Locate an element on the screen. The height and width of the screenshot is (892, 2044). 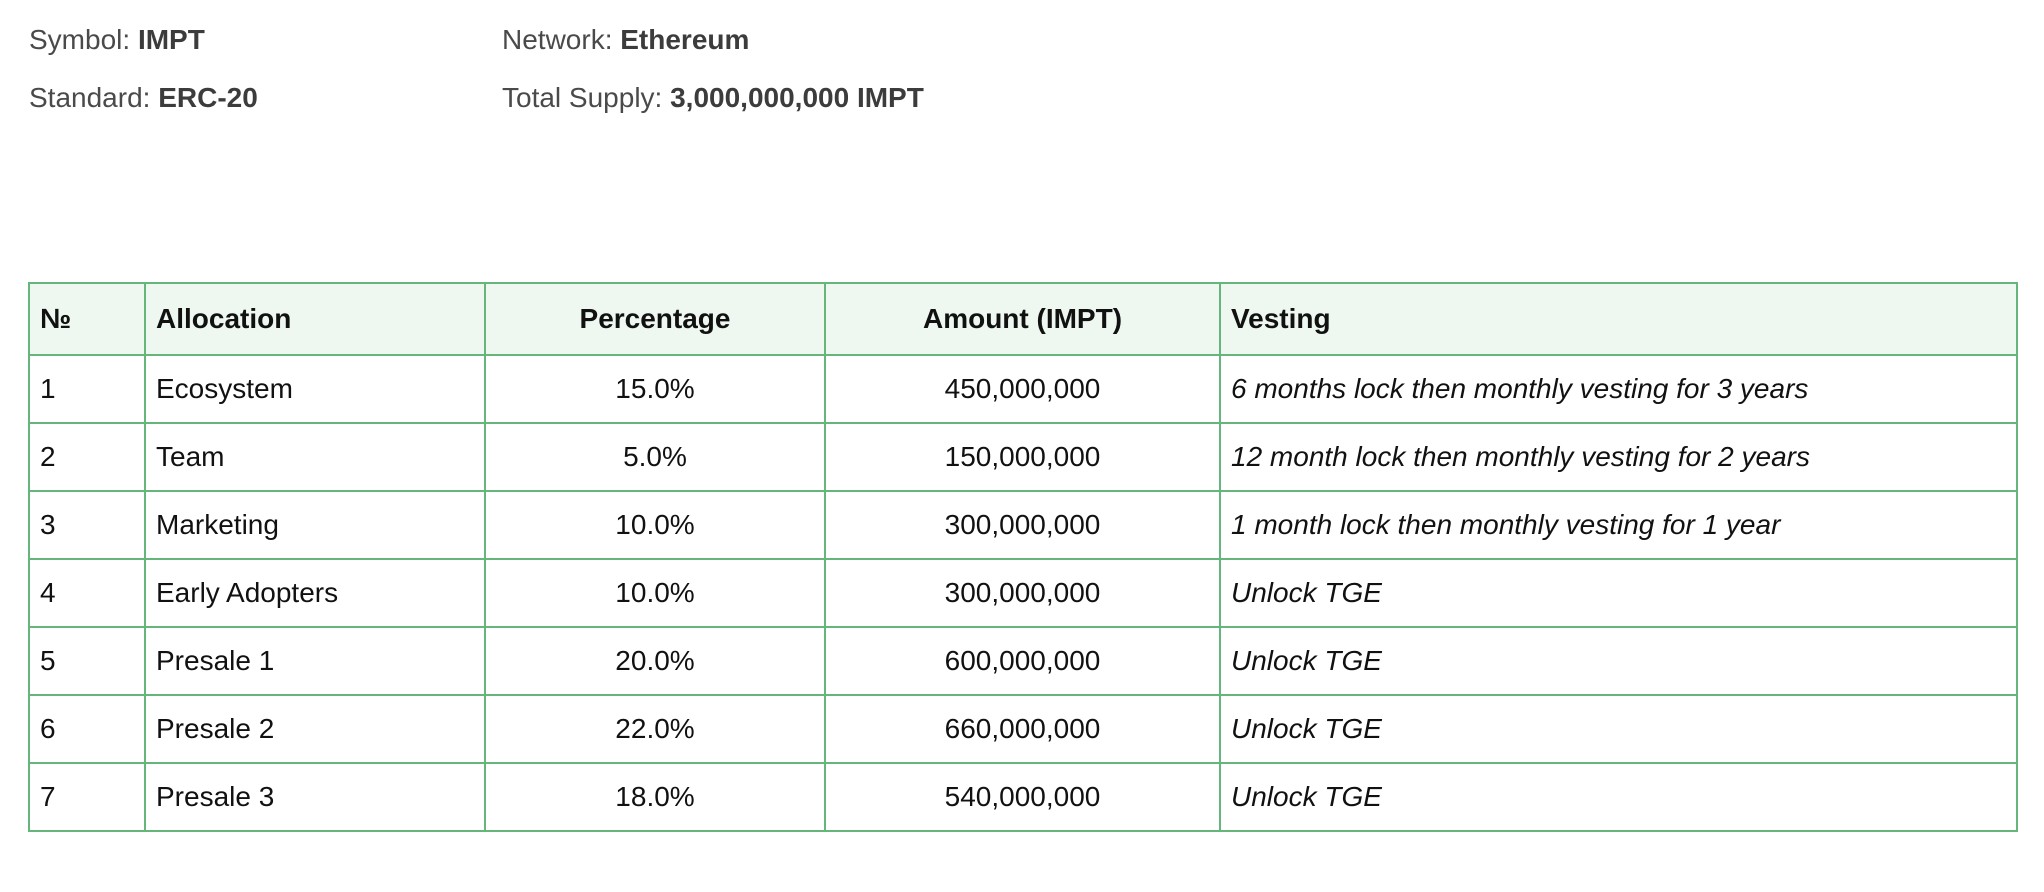
total-supply-value: 3,000,000,000 IMPT is located at coordinates (797, 97).